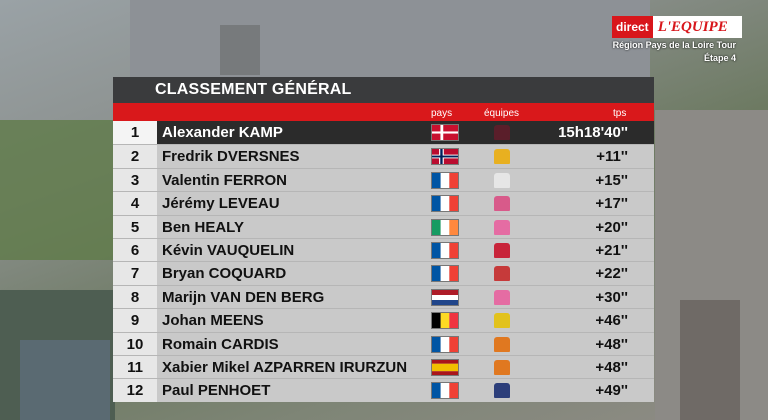 This screenshot has width=768, height=420. What do you see at coordinates (611, 391) in the screenshot?
I see `time-cell: +49''` at bounding box center [611, 391].